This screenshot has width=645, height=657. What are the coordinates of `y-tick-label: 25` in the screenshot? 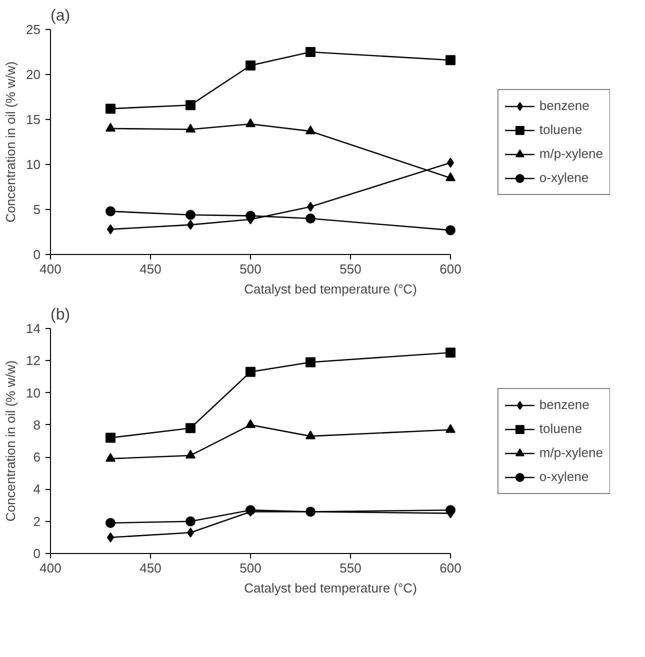 It's located at (33, 29).